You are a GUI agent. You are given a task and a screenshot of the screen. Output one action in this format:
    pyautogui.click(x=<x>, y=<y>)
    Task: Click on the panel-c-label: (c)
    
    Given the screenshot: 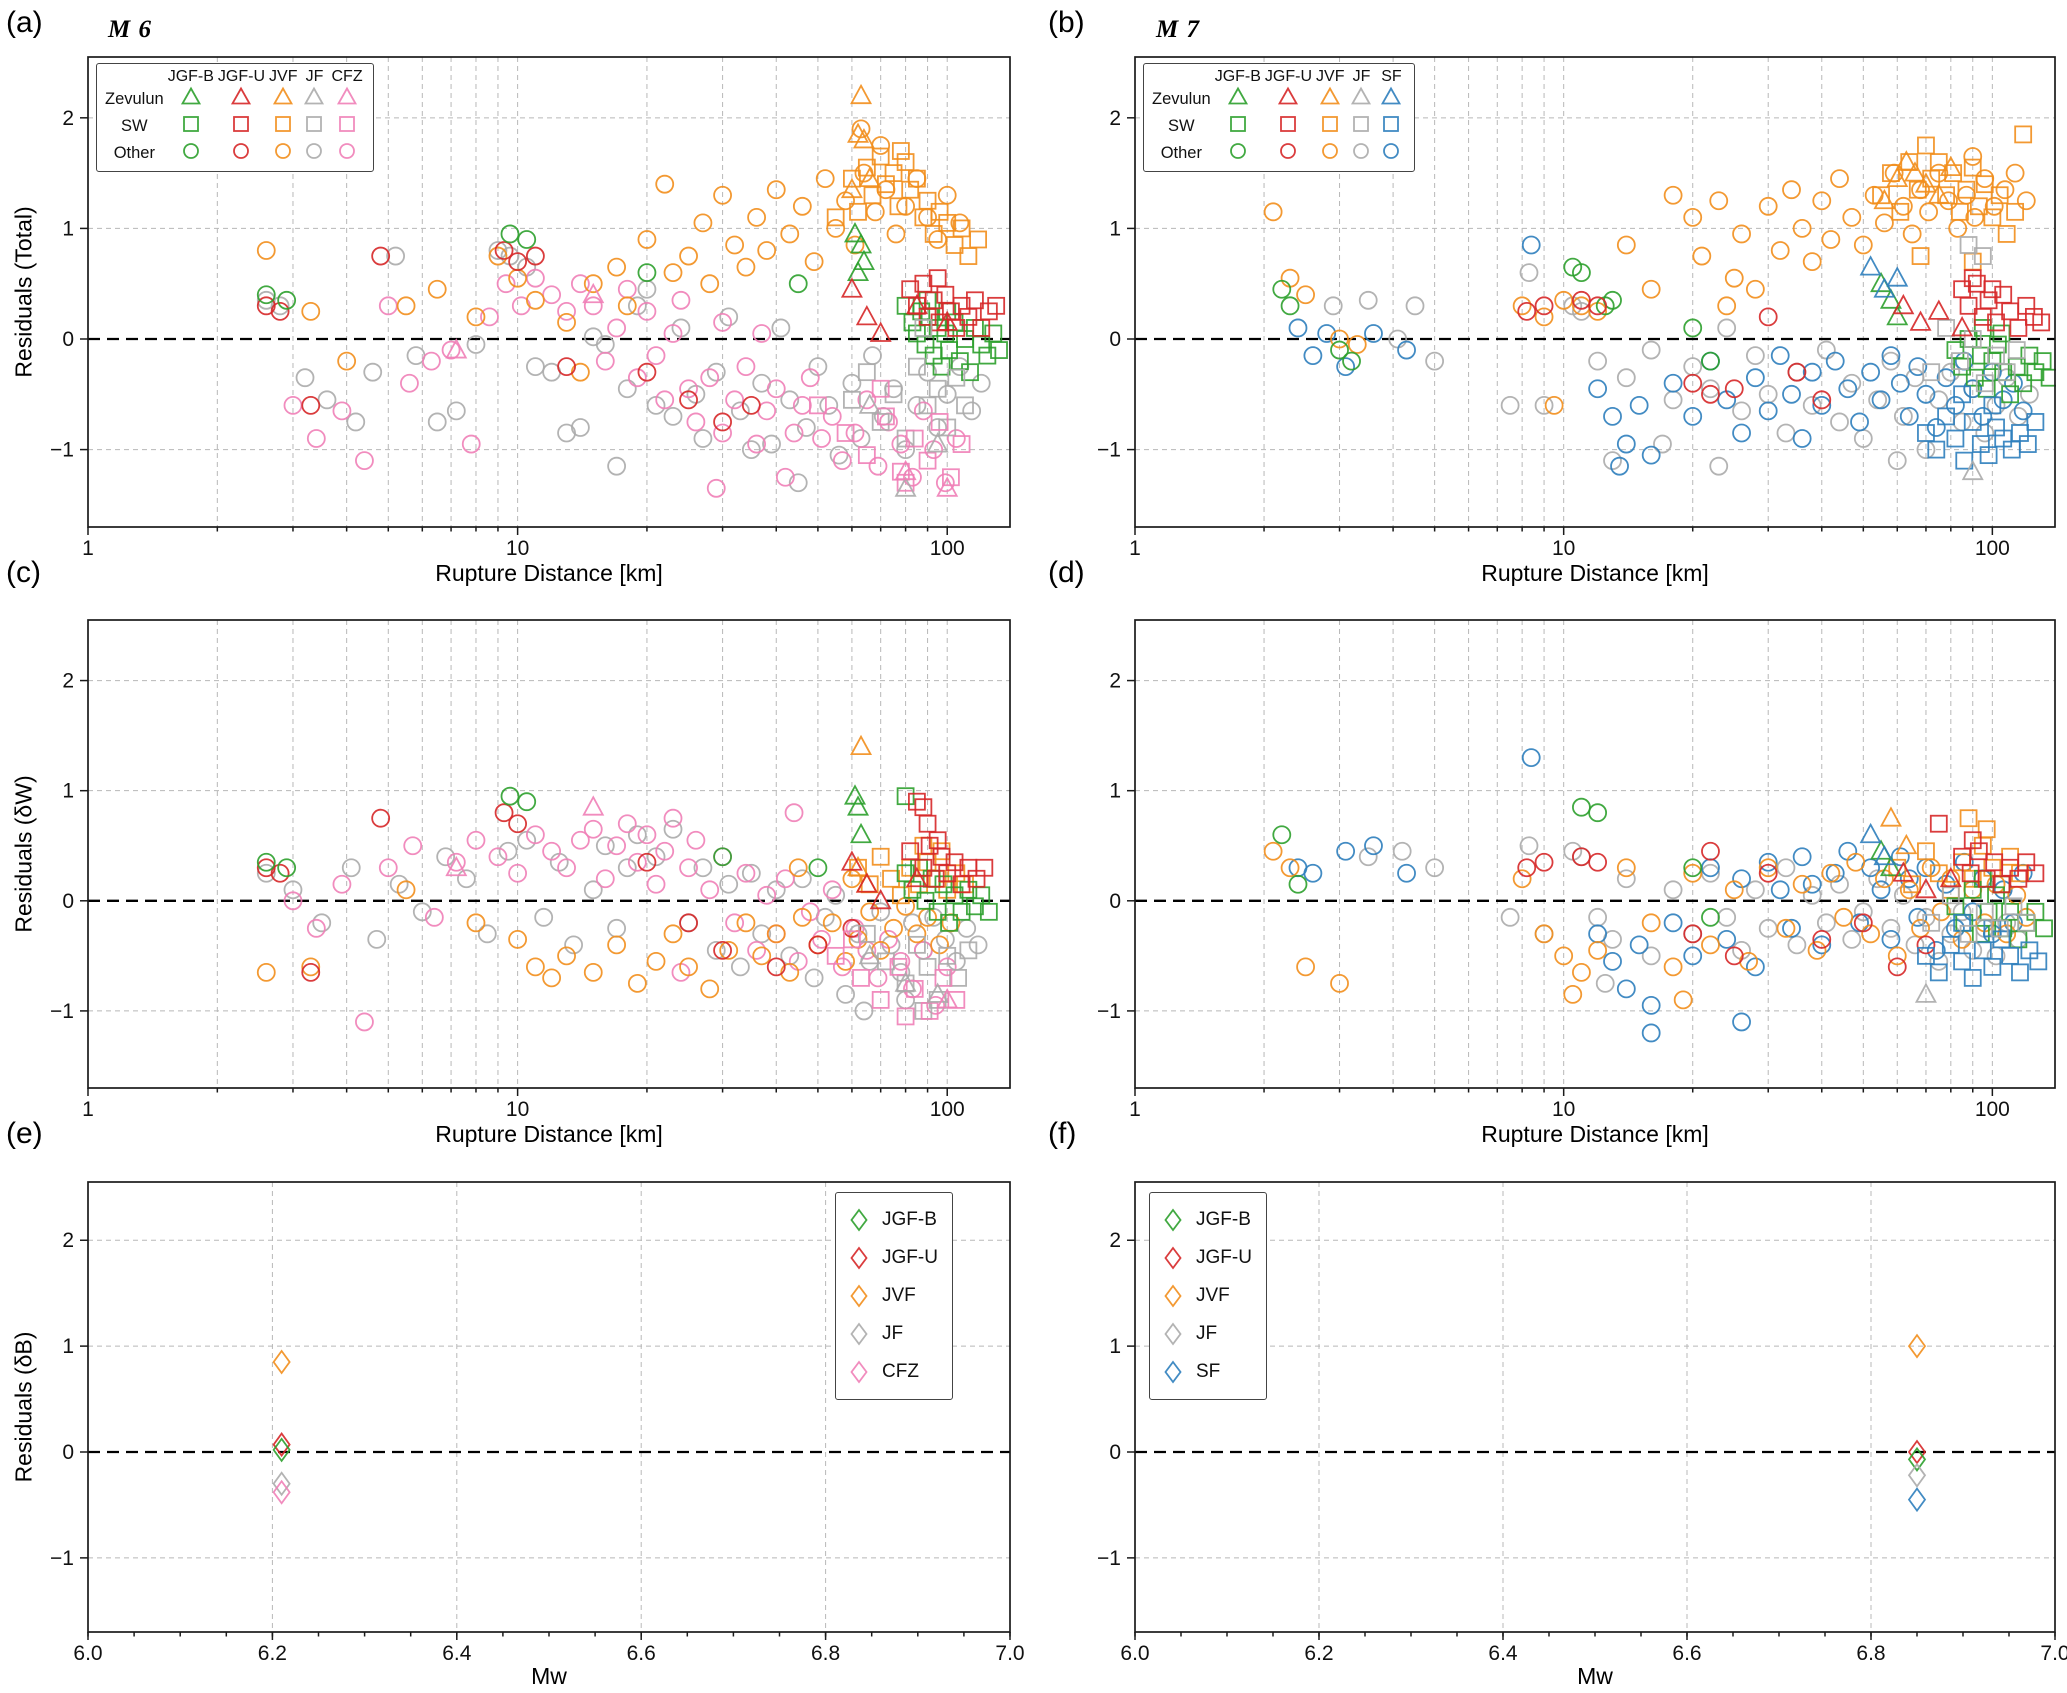 What is the action you would take?
    pyautogui.click(x=23, y=572)
    